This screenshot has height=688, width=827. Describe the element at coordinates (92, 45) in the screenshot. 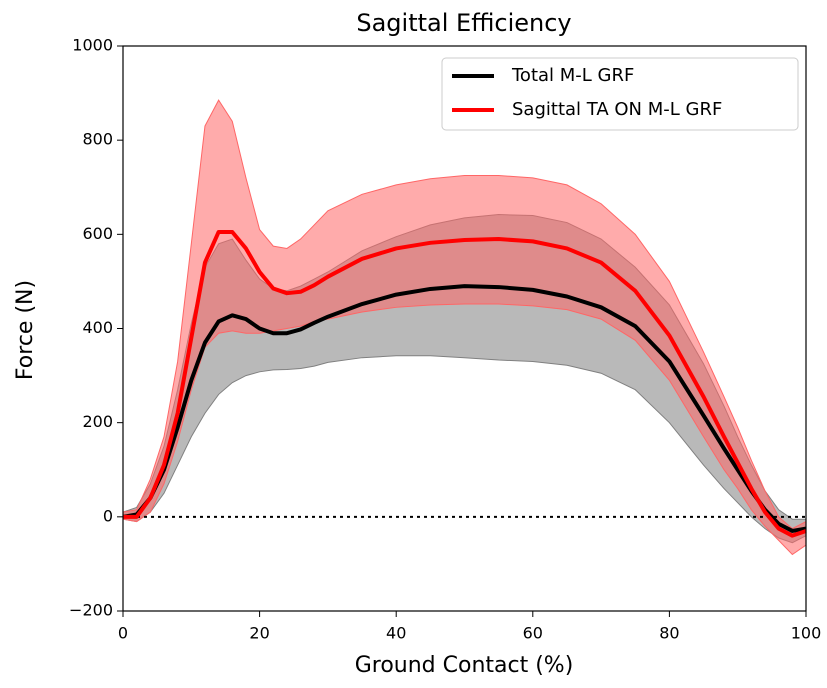

I see `y-tick-label: 1000` at that location.